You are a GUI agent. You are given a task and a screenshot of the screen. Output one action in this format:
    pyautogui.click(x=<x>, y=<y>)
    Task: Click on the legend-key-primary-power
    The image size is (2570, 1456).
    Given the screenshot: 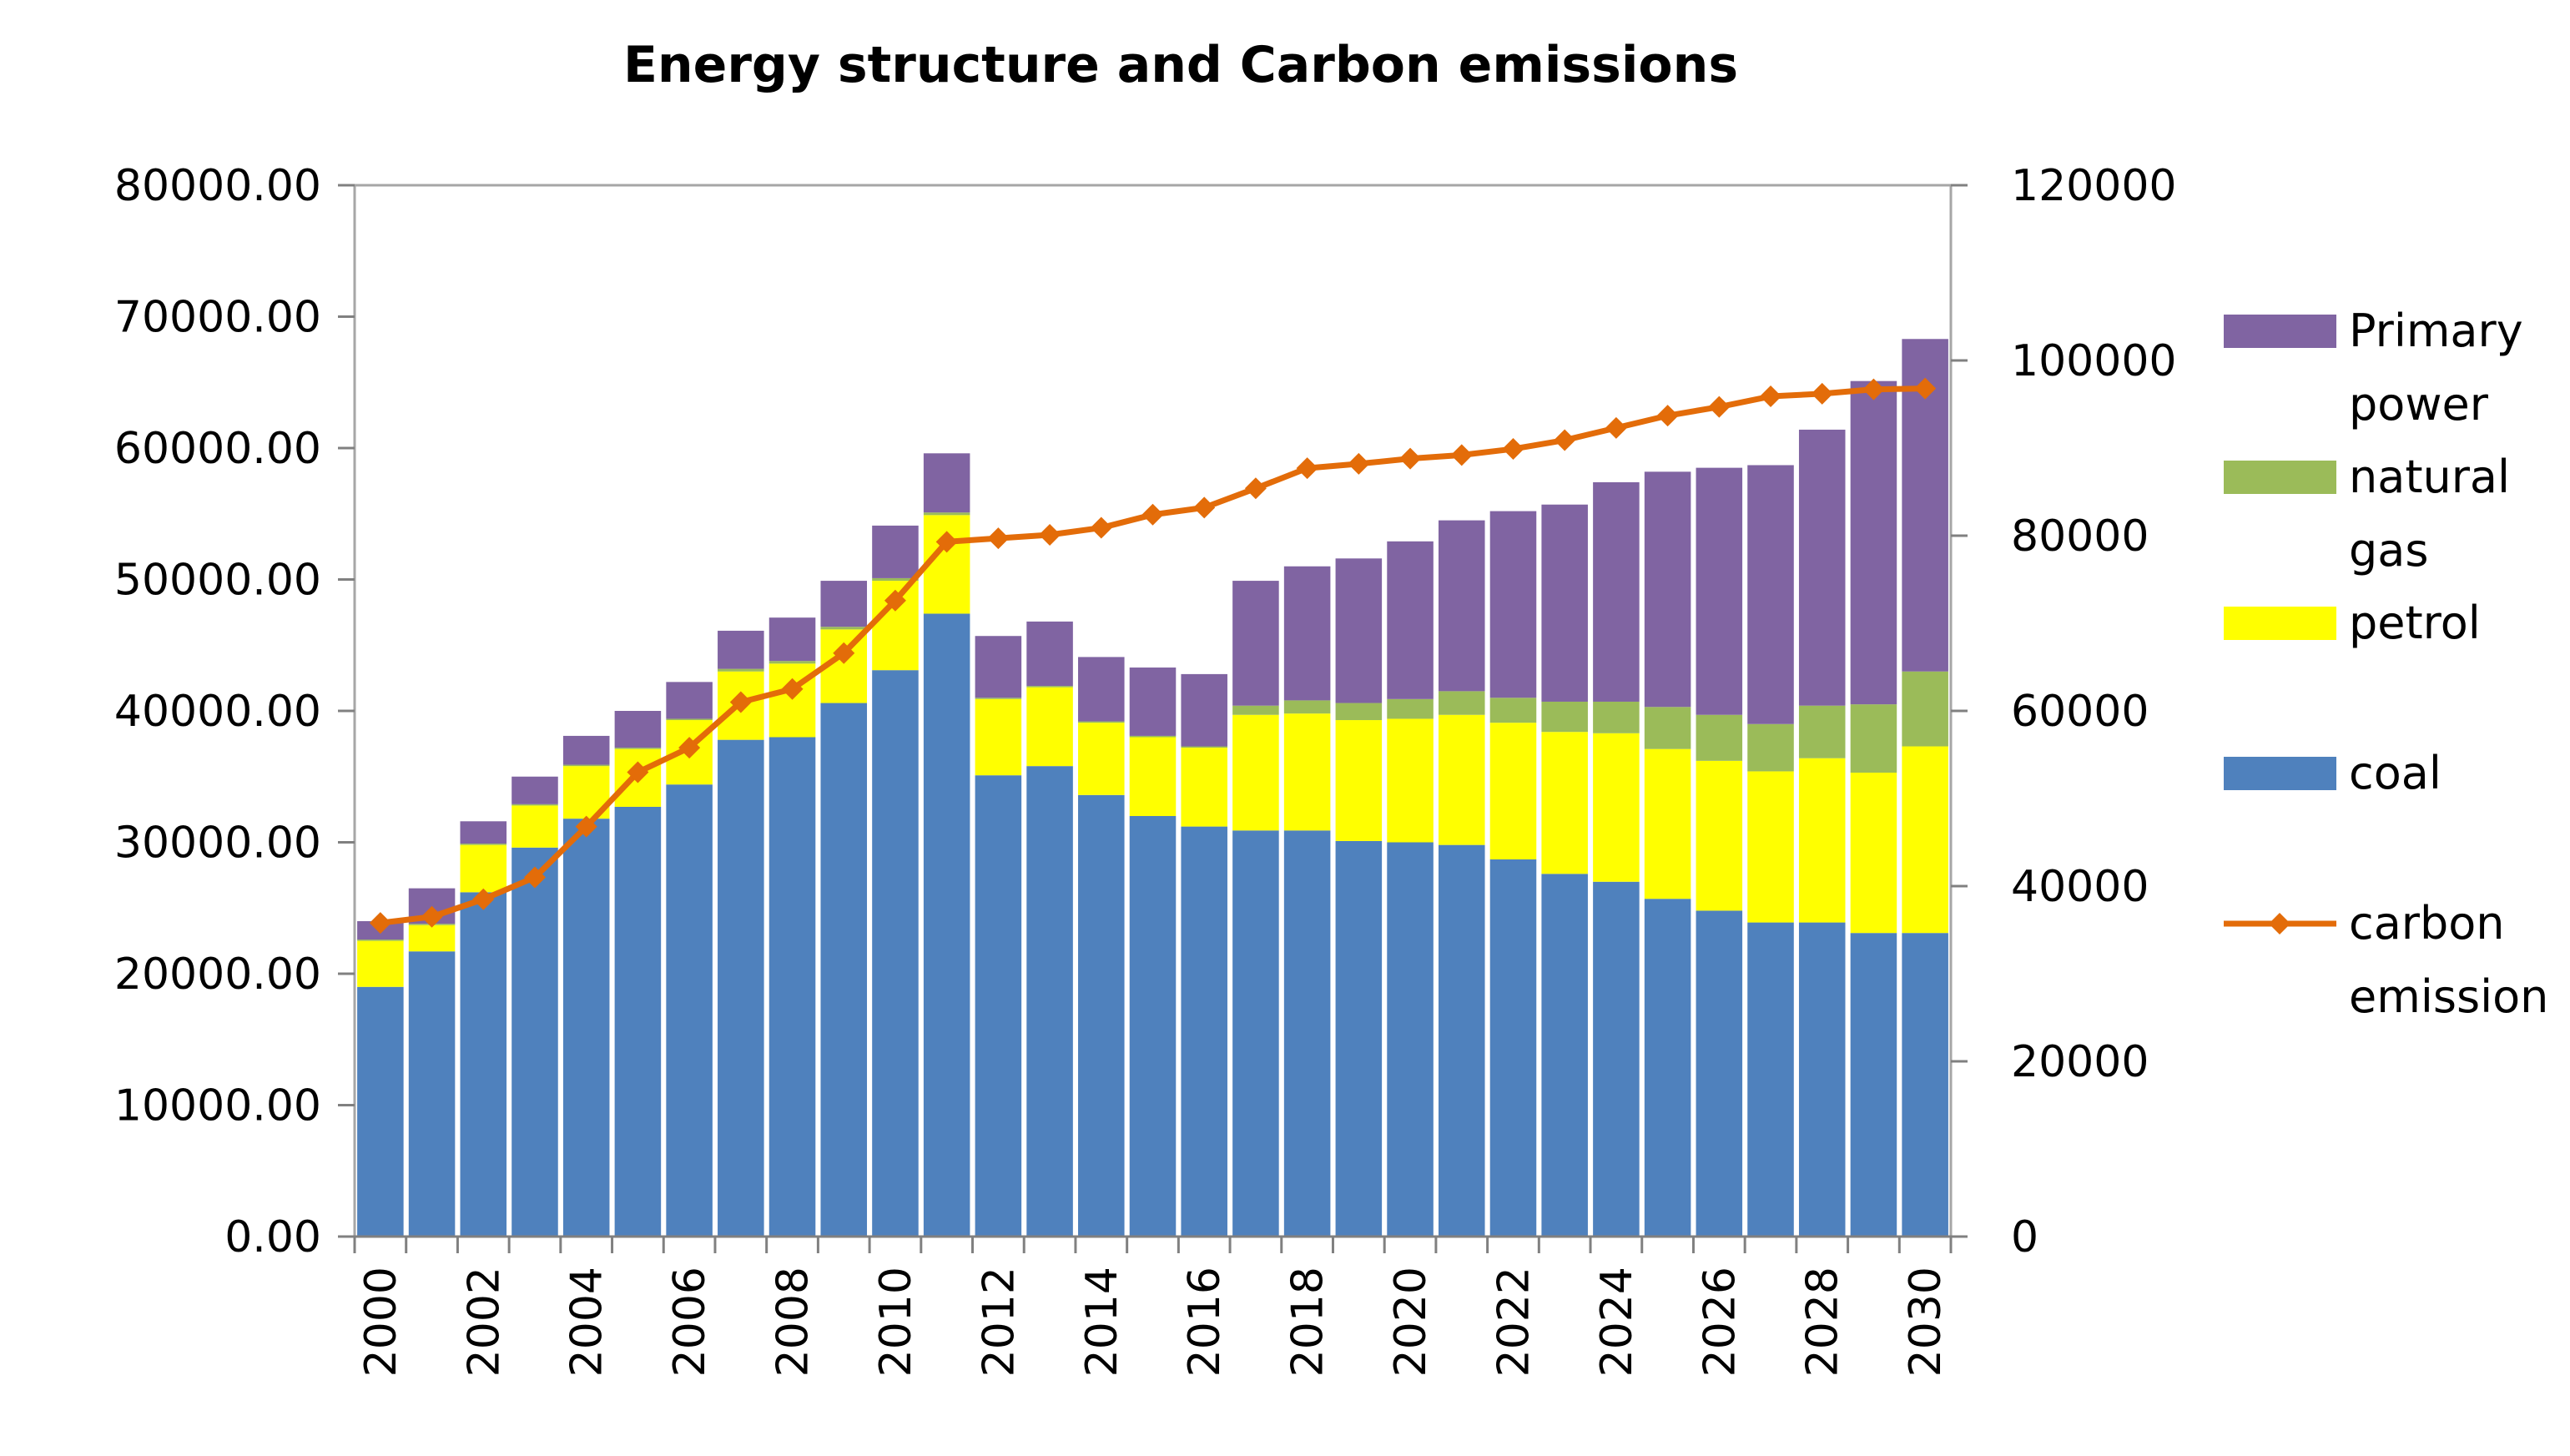 What is the action you would take?
    pyautogui.click(x=2280, y=331)
    